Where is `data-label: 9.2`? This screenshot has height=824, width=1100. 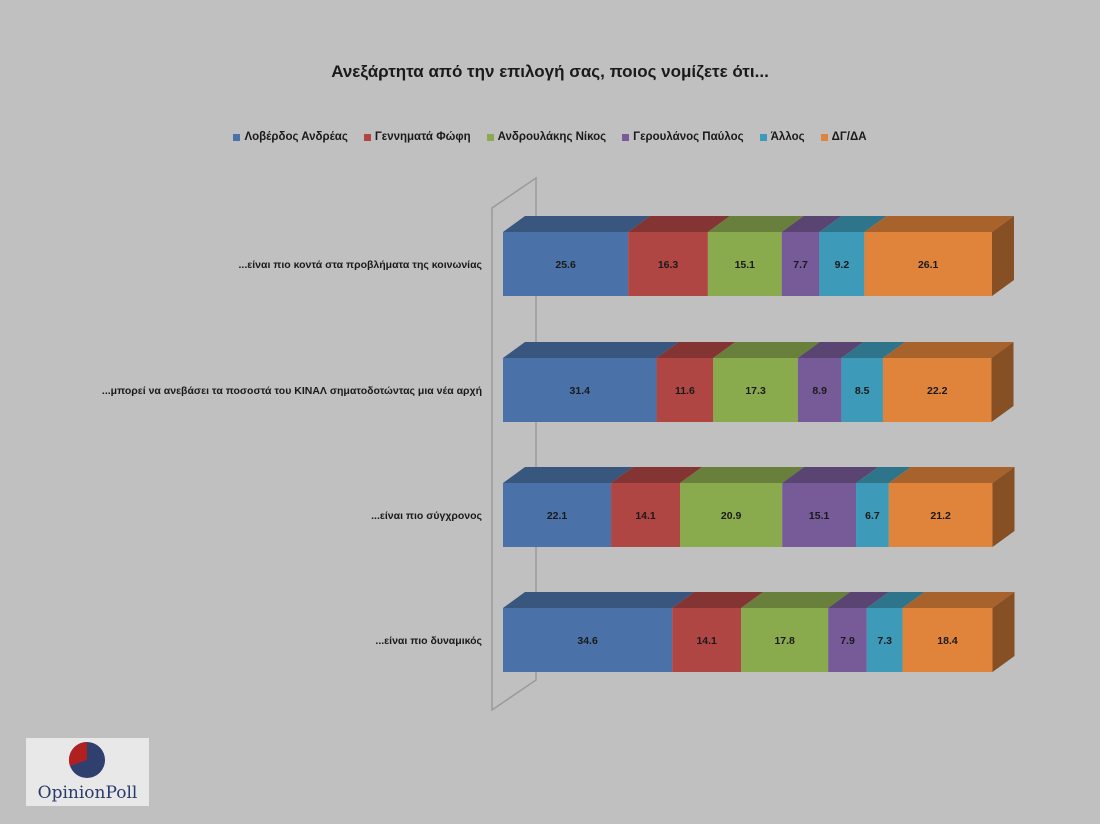
data-label: 9.2 is located at coordinates (842, 265).